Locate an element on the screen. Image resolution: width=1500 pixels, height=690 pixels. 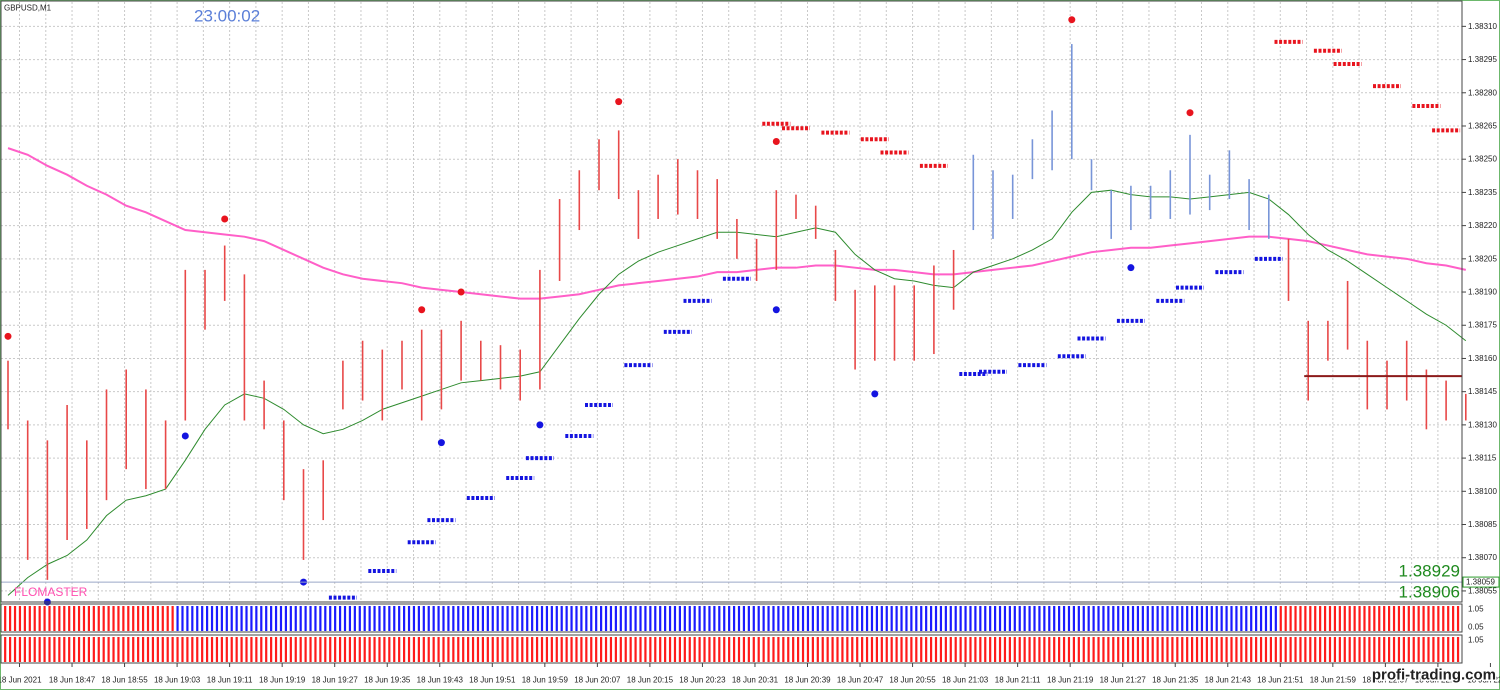
current-price-box is located at coordinates (1481, 582).